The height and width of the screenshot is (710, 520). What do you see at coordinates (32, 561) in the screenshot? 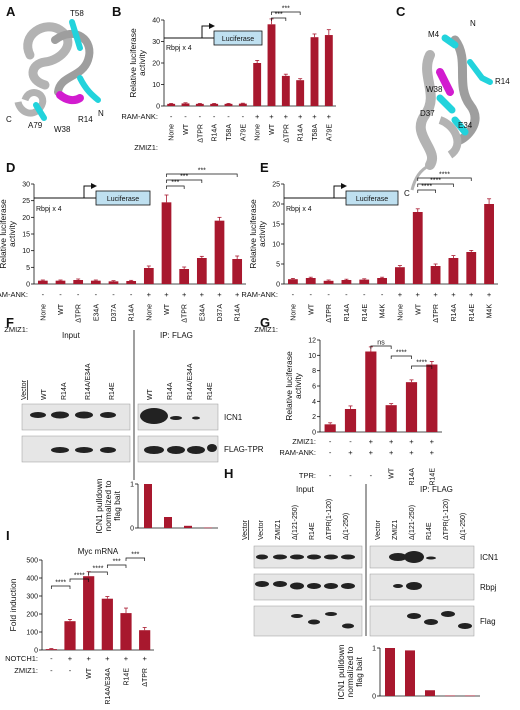
I see `y-tick-label: 500` at bounding box center [32, 561].